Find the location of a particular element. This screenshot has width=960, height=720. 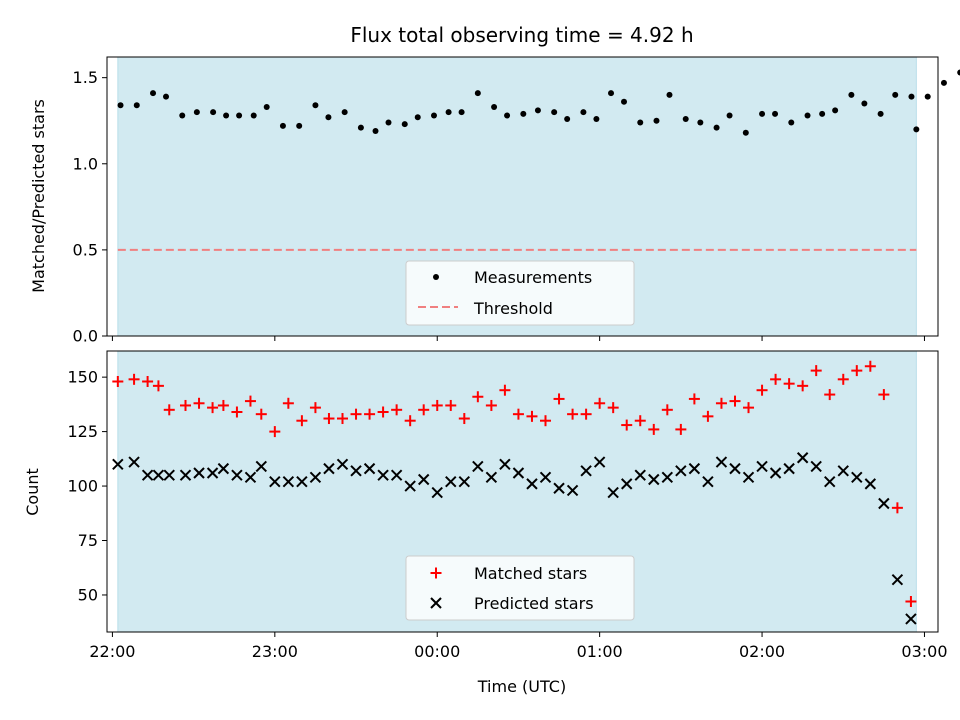

bottom-y-tick-label: 100 is located at coordinates (82, 486).